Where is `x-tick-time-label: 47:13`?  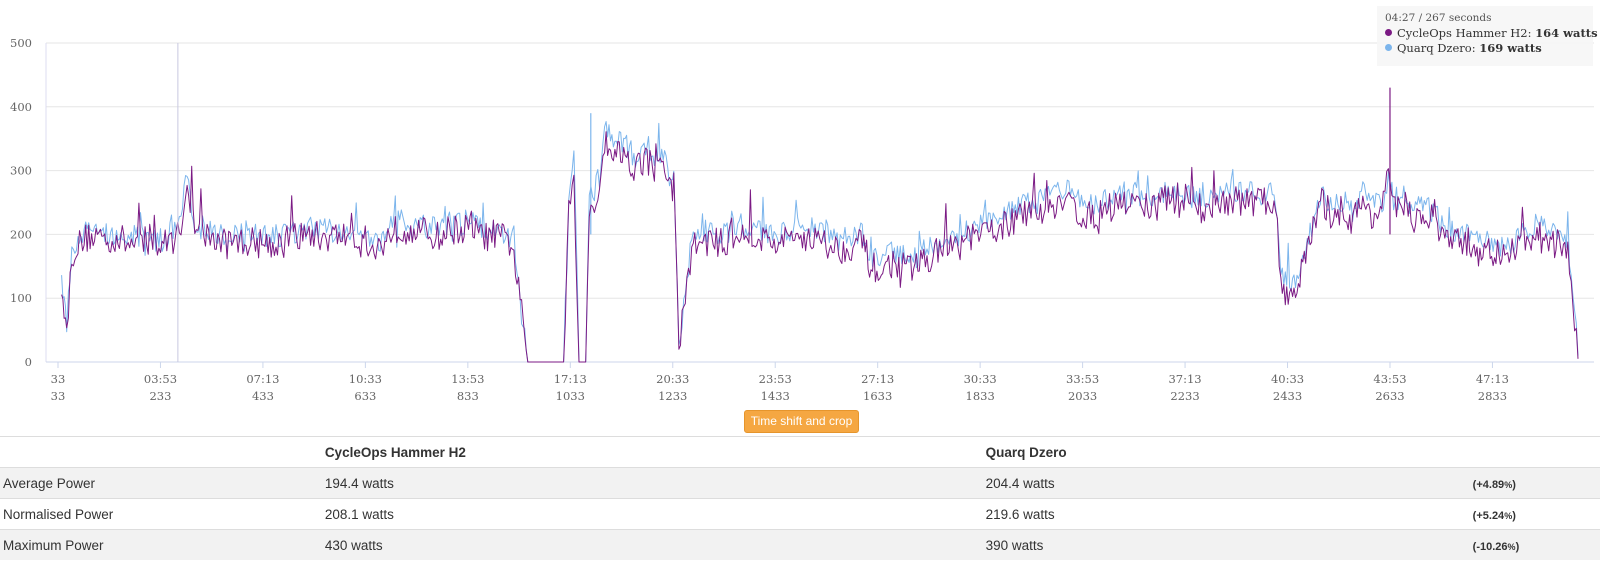
x-tick-time-label: 47:13 is located at coordinates (1492, 379).